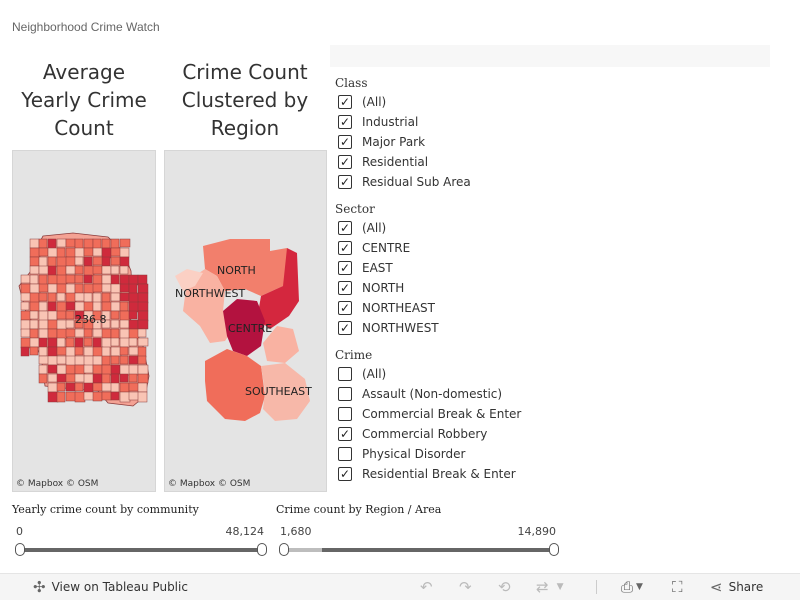  Describe the element at coordinates (554, 549) in the screenshot. I see `region-slider-end-handle` at that location.